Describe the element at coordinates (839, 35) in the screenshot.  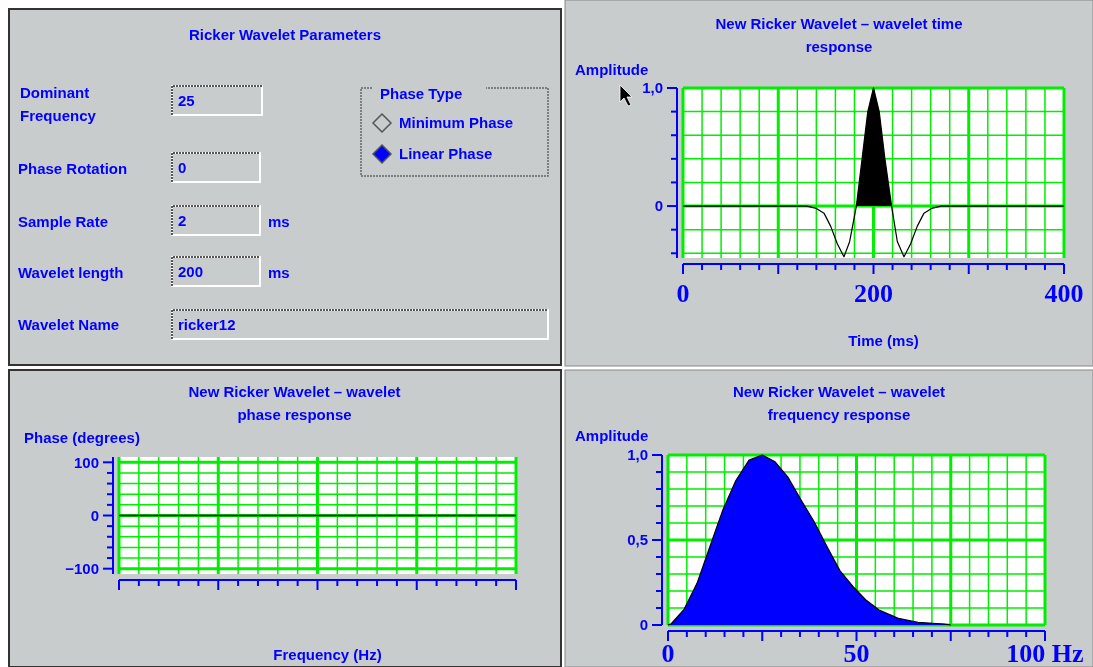
I see `chart-title: New Ricker Wavelet – wavelet time response` at that location.